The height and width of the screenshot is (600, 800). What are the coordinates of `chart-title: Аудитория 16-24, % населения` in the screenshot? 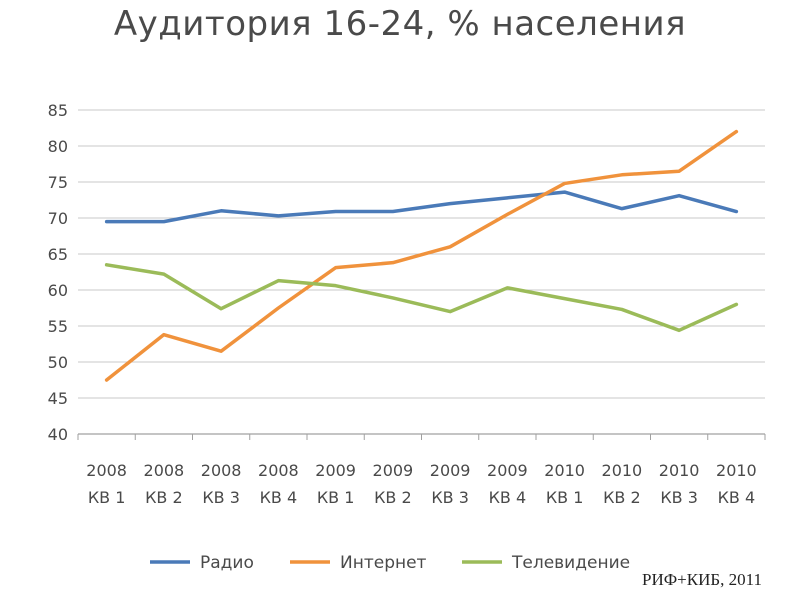 It's located at (400, 24).